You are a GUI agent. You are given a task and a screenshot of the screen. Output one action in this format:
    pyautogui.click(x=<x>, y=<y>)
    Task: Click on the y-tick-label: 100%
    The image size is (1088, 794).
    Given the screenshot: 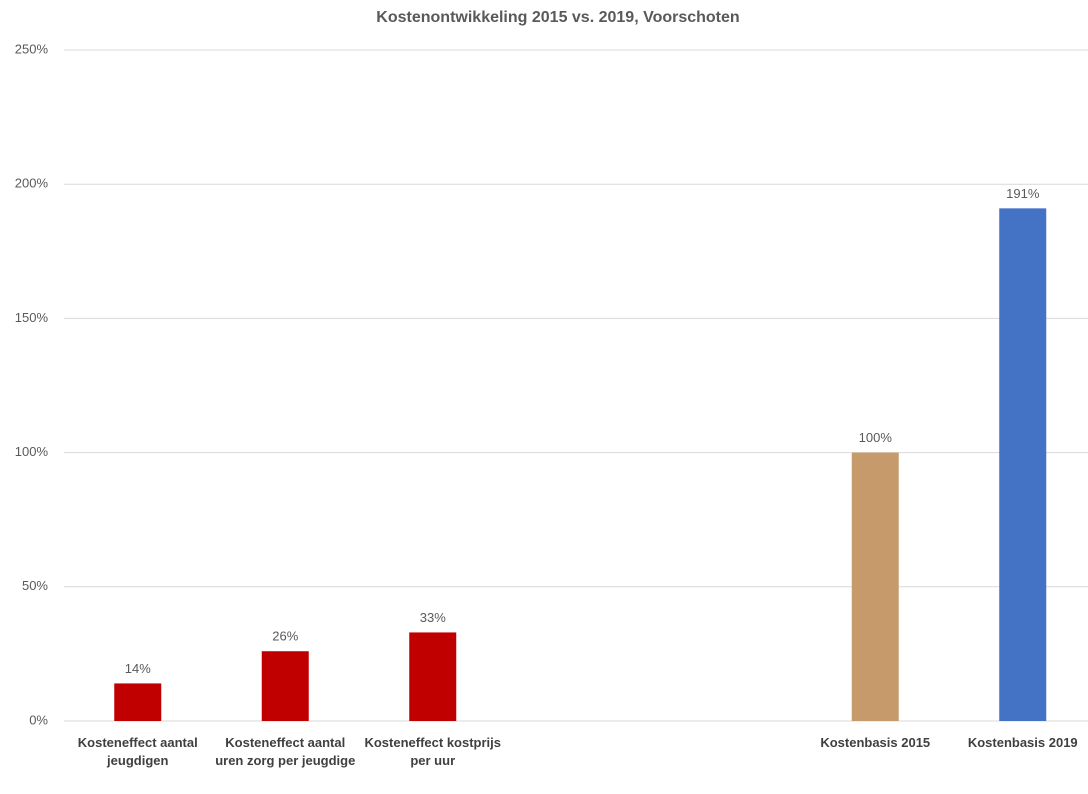 What is the action you would take?
    pyautogui.click(x=32, y=451)
    